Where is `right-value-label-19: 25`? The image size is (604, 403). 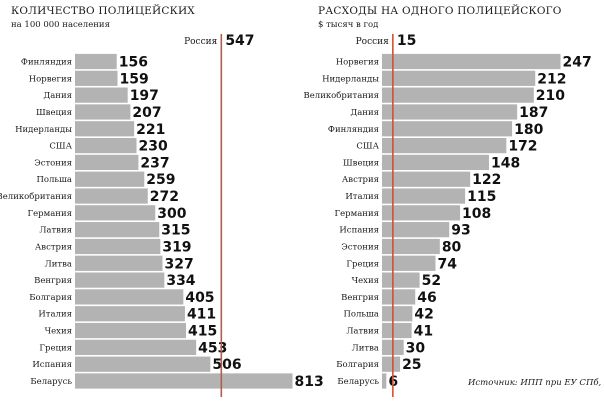
right-value-label-19: 25 is located at coordinates (411, 365).